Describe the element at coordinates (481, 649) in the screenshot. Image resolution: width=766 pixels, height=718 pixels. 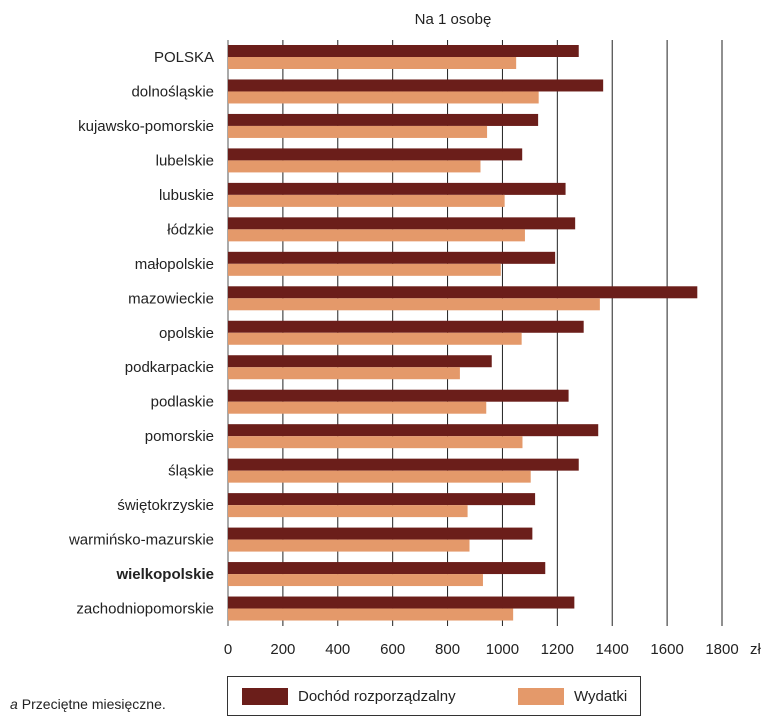
I see `x-tick-labels: 0 200 400 600 800 1000 1200 1400 1600 1800` at that location.